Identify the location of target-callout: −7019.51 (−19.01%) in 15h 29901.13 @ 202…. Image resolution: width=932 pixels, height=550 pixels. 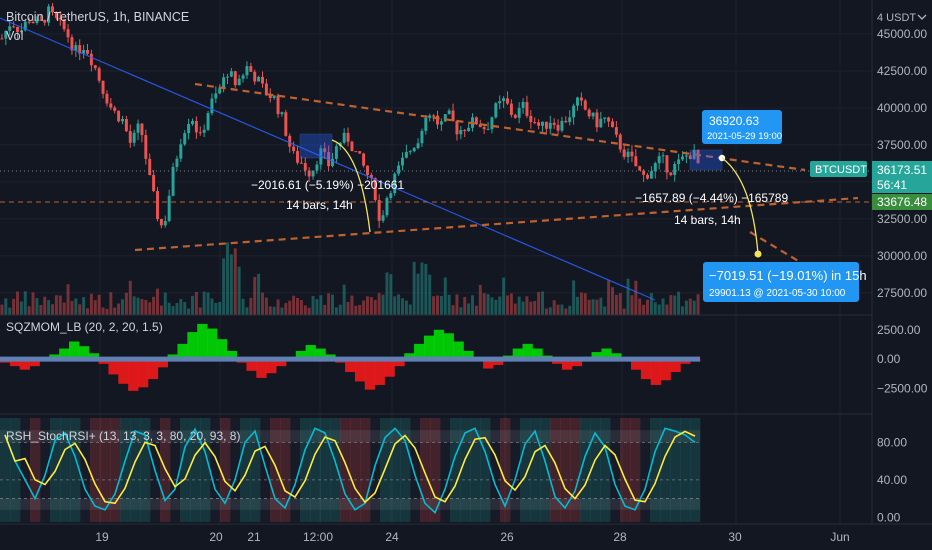
(785, 282).